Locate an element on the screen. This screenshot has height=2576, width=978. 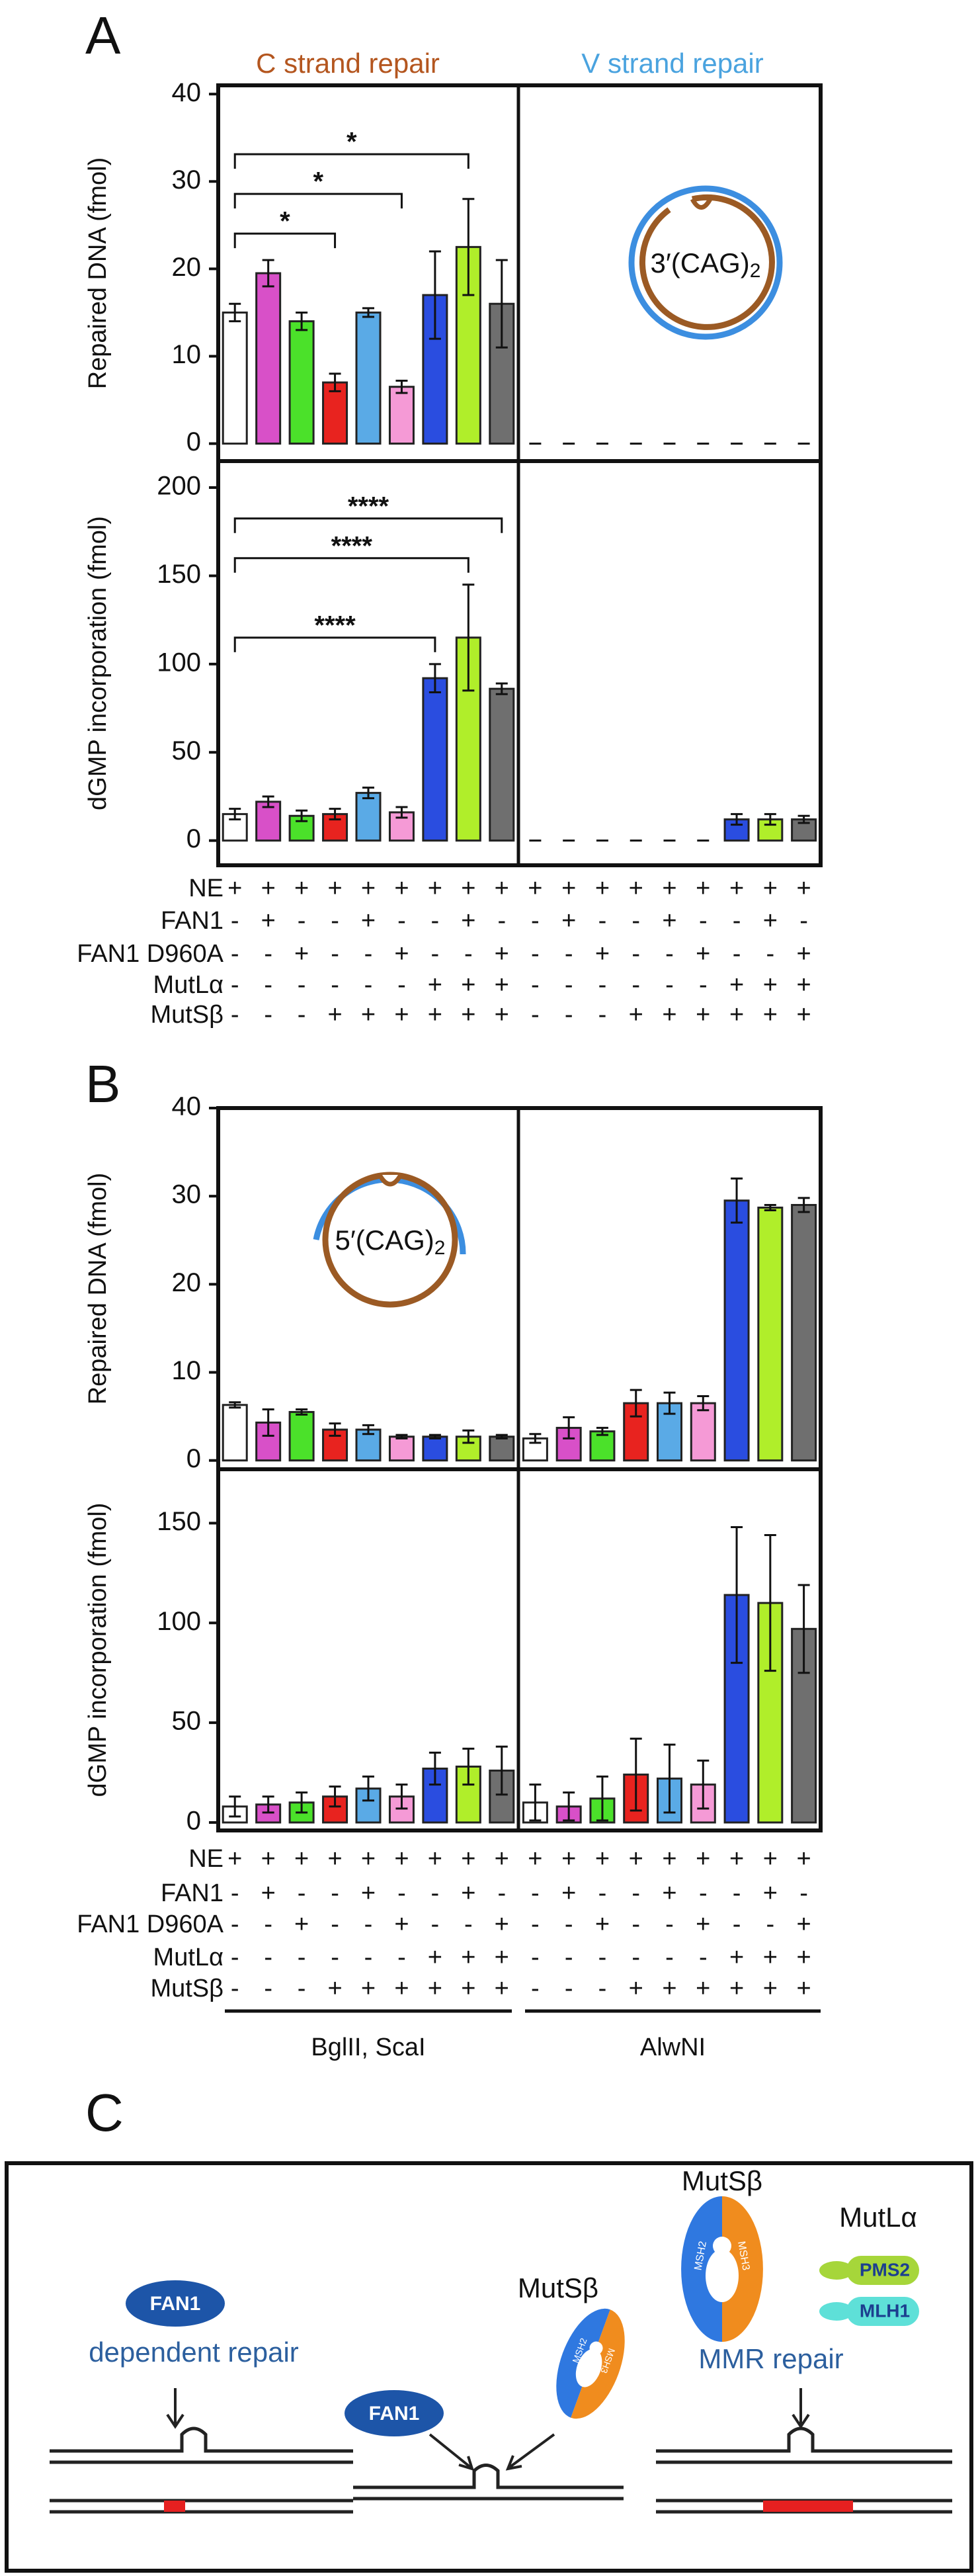
y-tick-label: 10 is located at coordinates (187, 354).